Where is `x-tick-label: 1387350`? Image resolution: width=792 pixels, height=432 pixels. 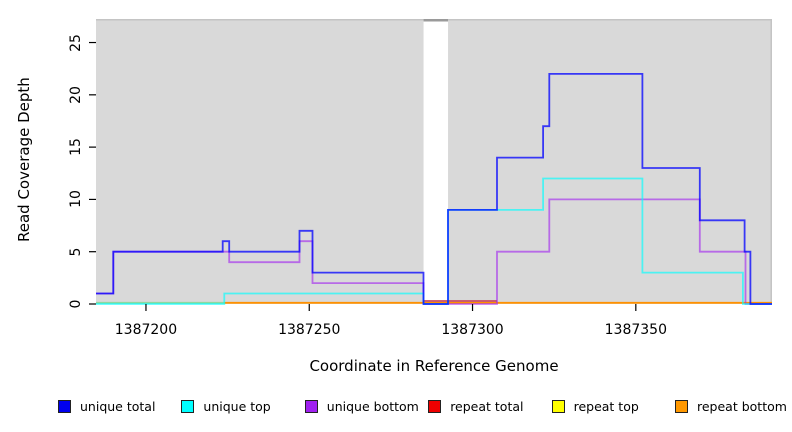
x-tick-label: 1387350 is located at coordinates (635, 330).